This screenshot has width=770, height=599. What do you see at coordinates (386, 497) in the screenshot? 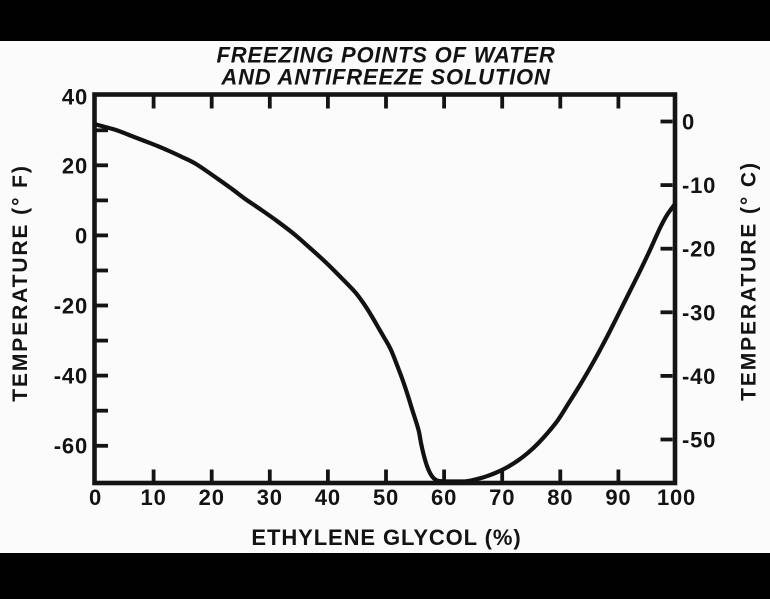
I see `svg-text: 50` at bounding box center [386, 497].